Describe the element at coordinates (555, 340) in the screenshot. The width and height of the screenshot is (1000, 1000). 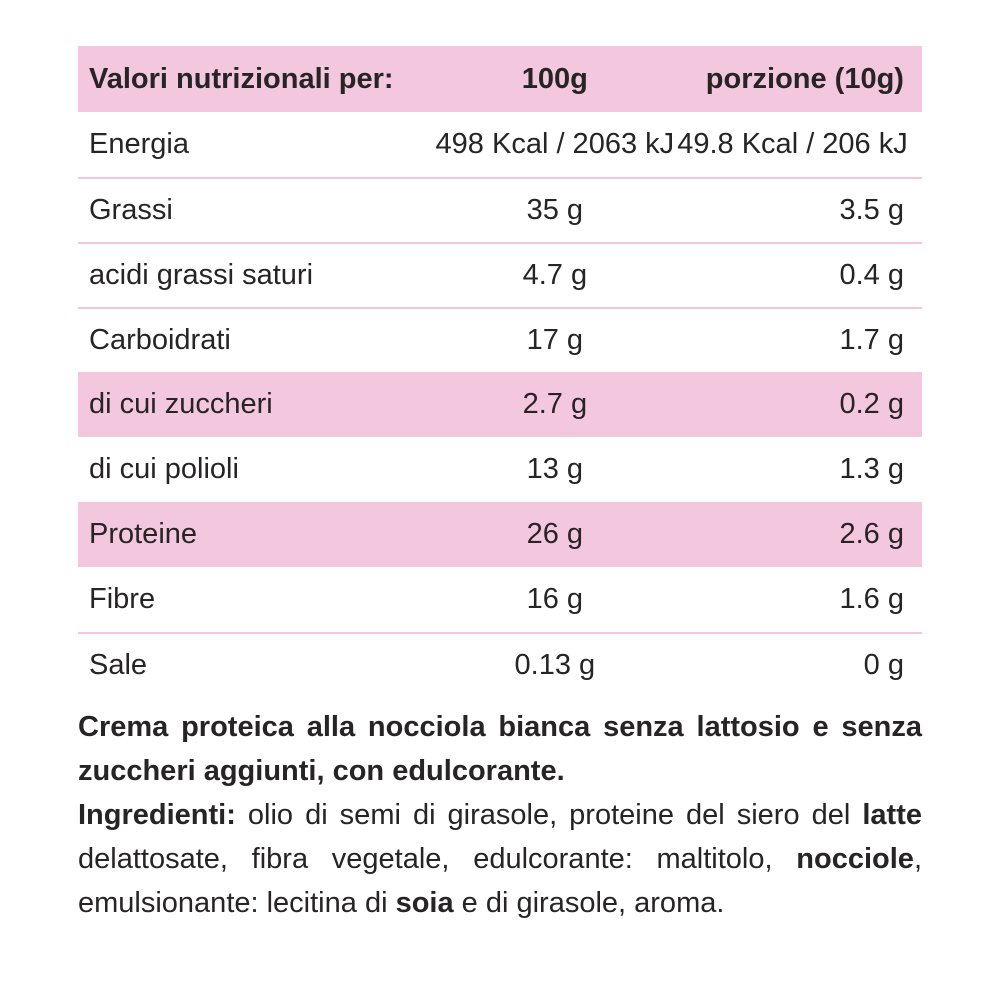
I see `value-per-100g: 17 g` at that location.